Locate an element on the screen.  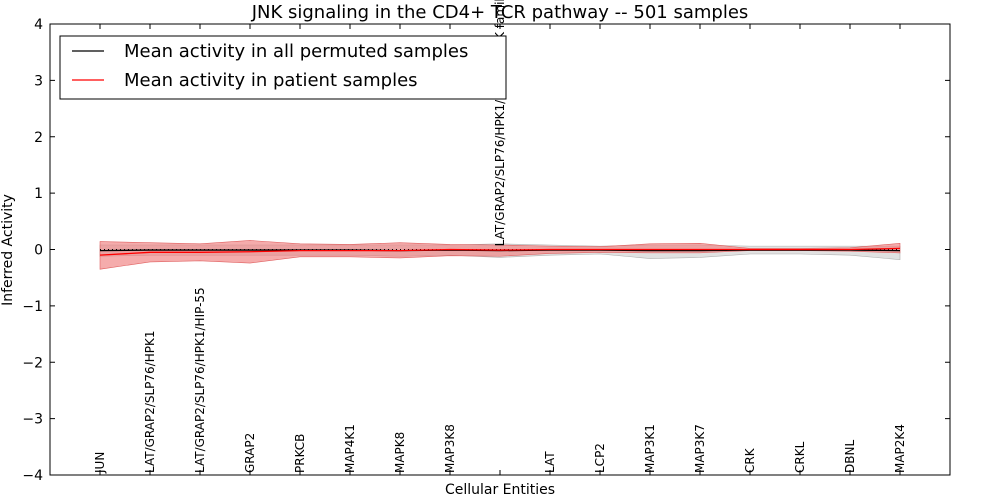
y-tick-label: −1 is located at coordinates (32, 307).